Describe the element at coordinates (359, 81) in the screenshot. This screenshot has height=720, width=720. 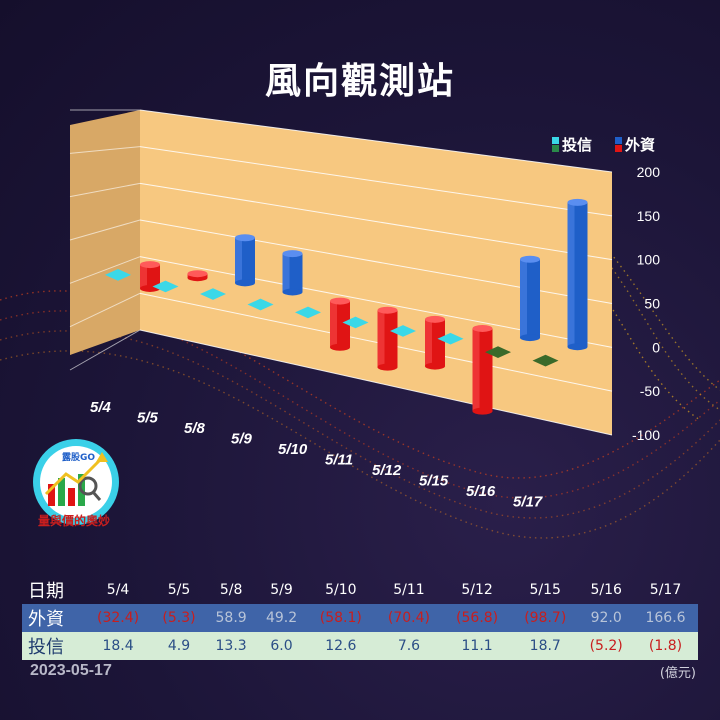
I see `chart-title: 風向觀測站` at that location.